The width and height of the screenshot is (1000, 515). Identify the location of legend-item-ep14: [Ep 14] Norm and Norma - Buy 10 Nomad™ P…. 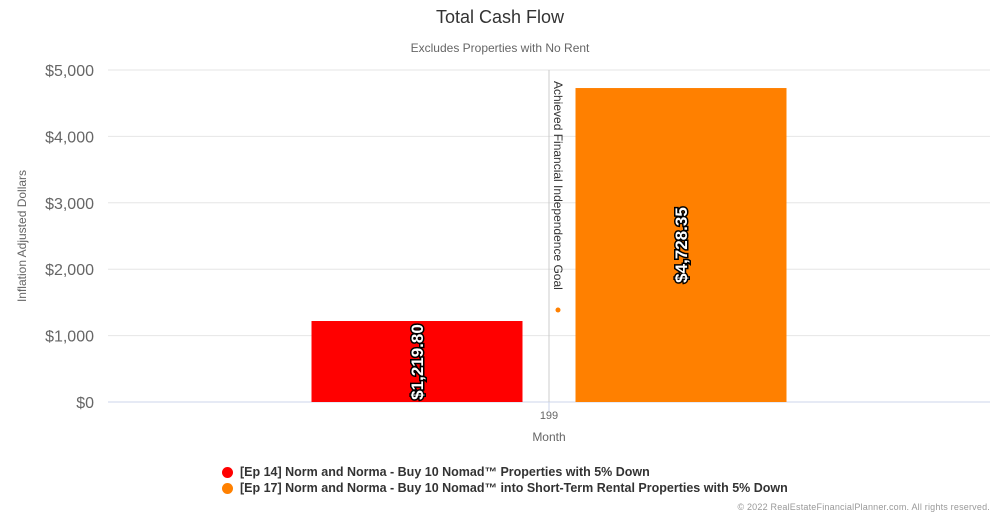
(505, 472).